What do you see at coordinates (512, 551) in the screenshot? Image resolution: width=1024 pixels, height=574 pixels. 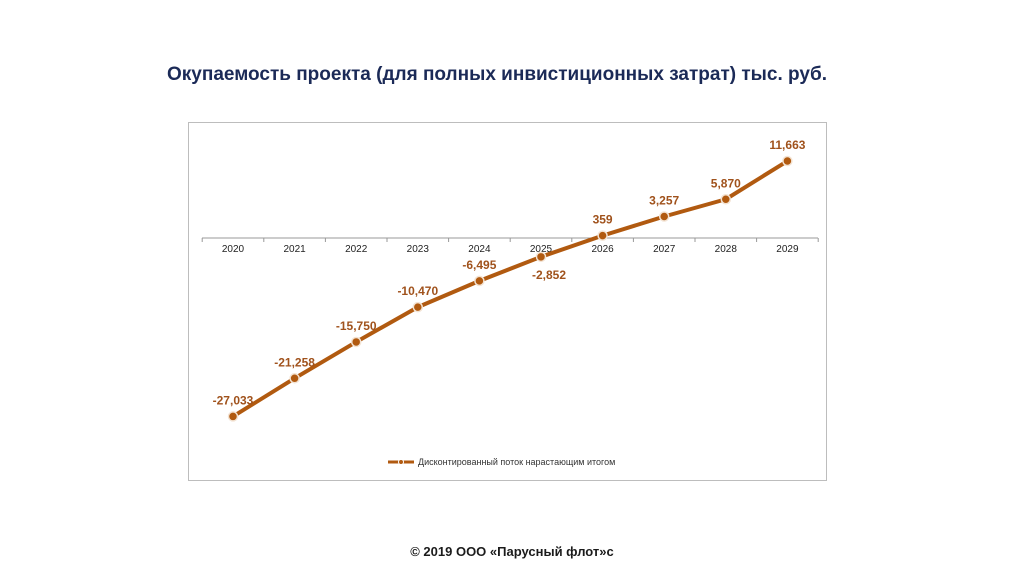 I see `footer-copyright: © 2019 ООО «Парусный флот»с` at bounding box center [512, 551].